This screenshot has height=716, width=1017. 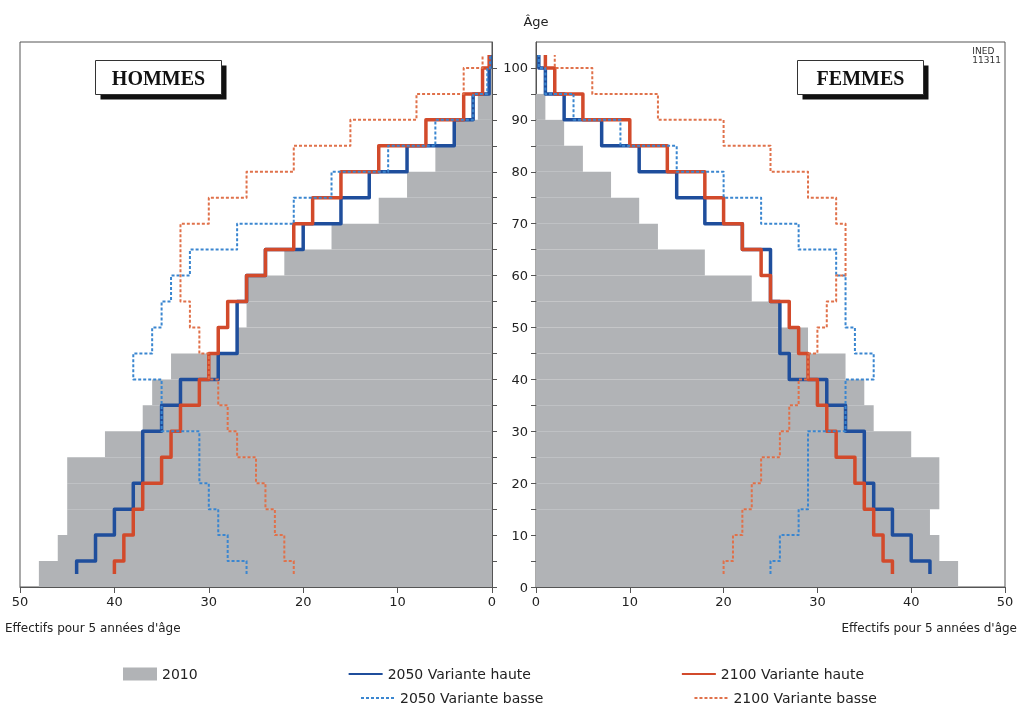 What do you see at coordinates (519, 172) in the screenshot?
I see `y-tick-label: 80` at bounding box center [519, 172].